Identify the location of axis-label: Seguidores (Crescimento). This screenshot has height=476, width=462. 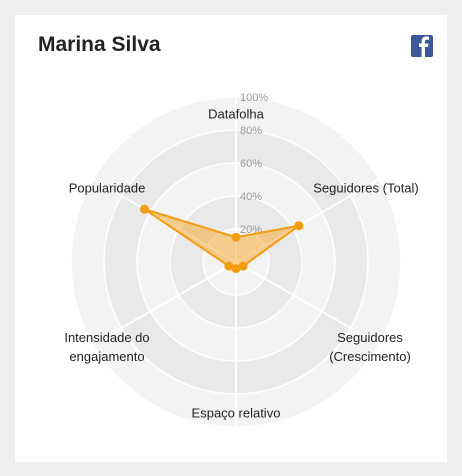
(370, 347).